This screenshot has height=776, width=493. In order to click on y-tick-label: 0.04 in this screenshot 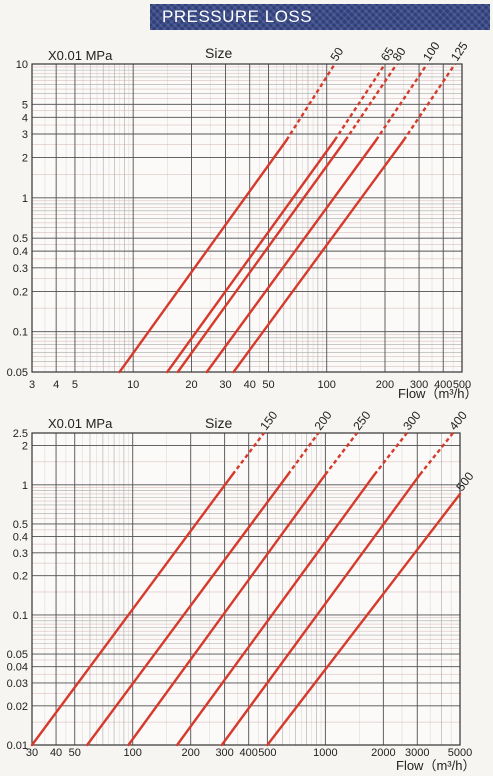, I will do `click(17, 668)`.